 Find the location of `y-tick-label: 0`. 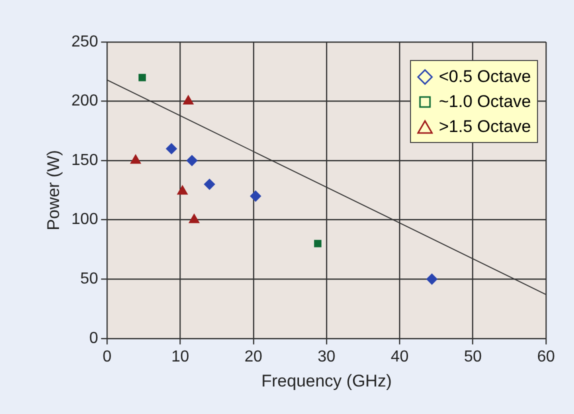

y-tick-label: 0 is located at coordinates (93, 338).